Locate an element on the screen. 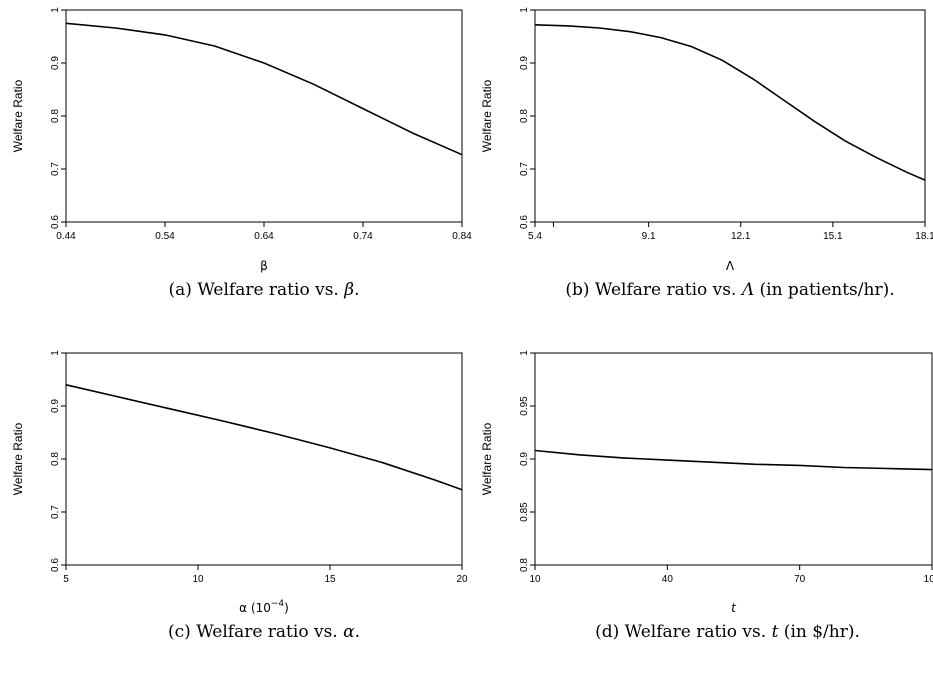 This screenshot has width=933, height=673. x-tick-label: 18.1 is located at coordinates (924, 236).